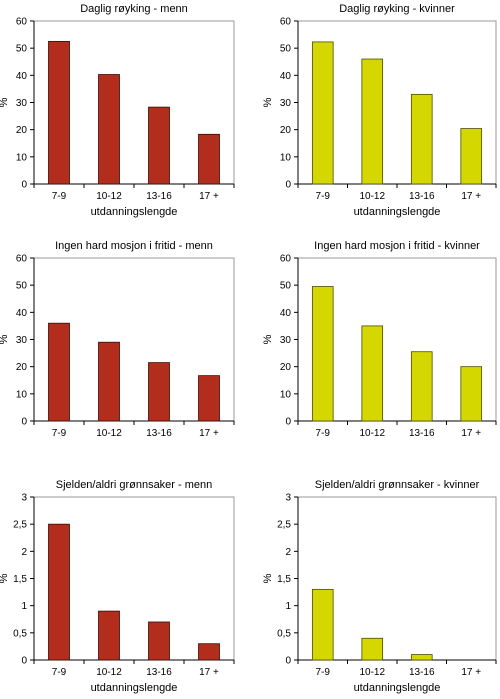 The image size is (500, 699). What do you see at coordinates (134, 246) in the screenshot?
I see `chart-title: Ingen hard mosjon i fritid - menn` at bounding box center [134, 246].